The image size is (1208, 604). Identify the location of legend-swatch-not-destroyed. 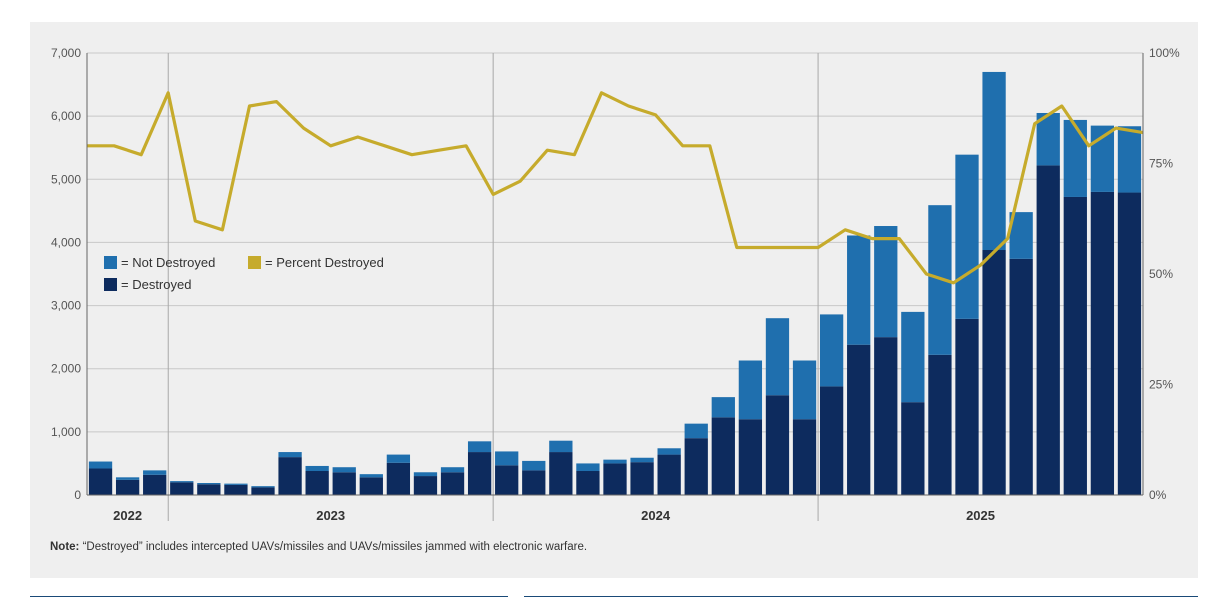
(110, 262).